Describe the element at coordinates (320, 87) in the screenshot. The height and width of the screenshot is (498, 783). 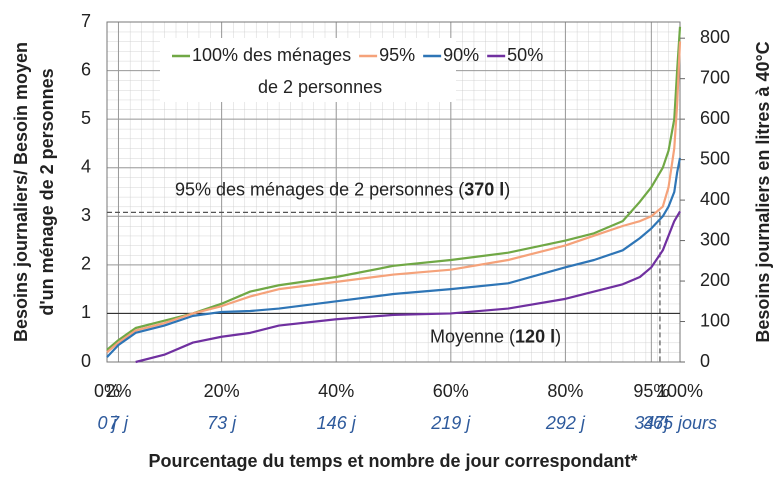
I see `legend-subtitle: de 2 personnes` at that location.